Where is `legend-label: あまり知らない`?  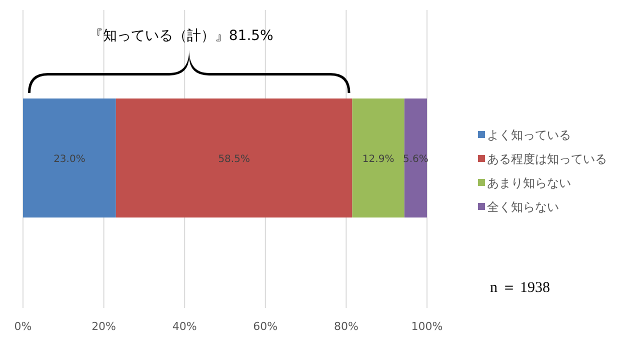
legend-label: あまり知らない is located at coordinates (529, 183).